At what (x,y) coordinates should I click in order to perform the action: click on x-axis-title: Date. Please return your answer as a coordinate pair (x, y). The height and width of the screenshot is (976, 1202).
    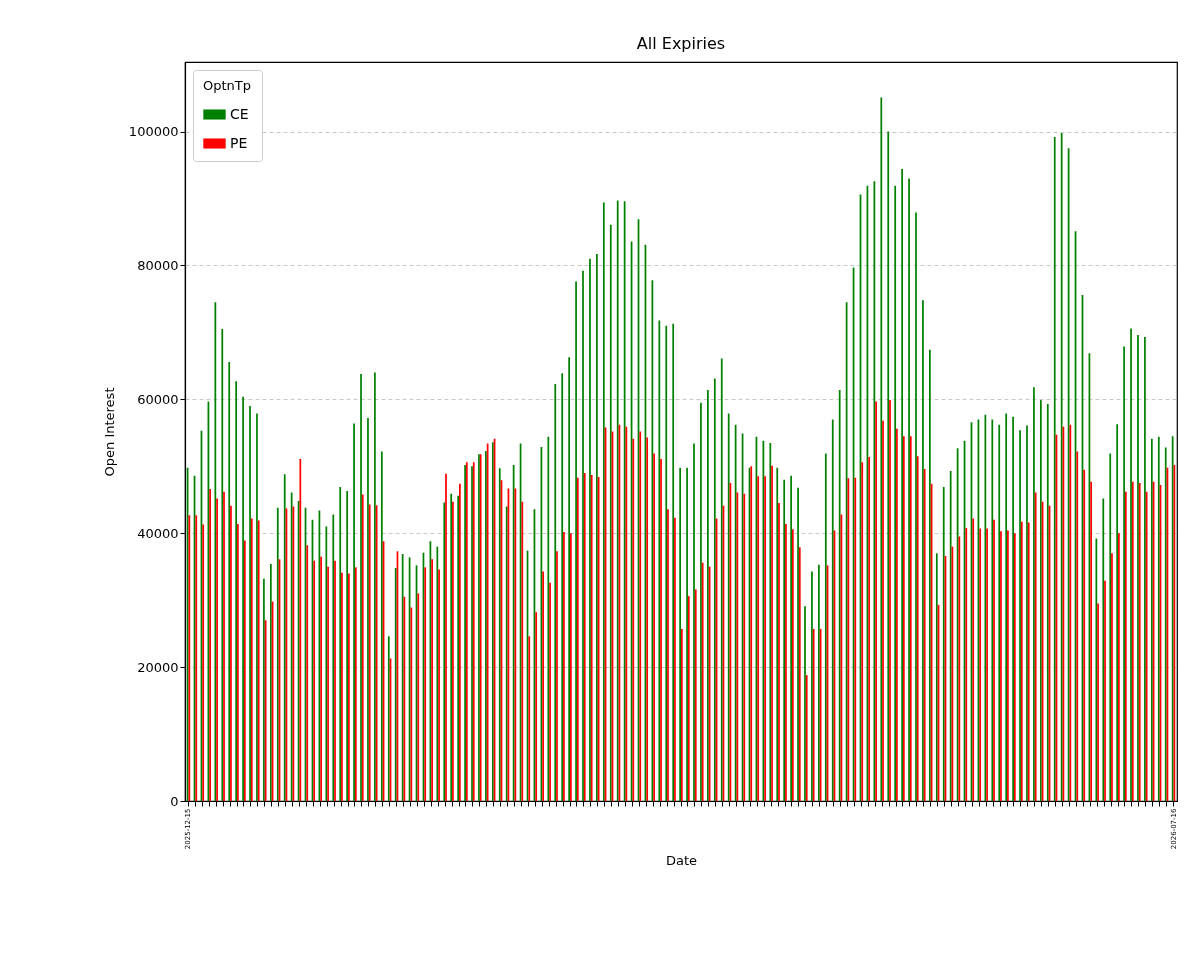
    Looking at the image, I should click on (681, 861).